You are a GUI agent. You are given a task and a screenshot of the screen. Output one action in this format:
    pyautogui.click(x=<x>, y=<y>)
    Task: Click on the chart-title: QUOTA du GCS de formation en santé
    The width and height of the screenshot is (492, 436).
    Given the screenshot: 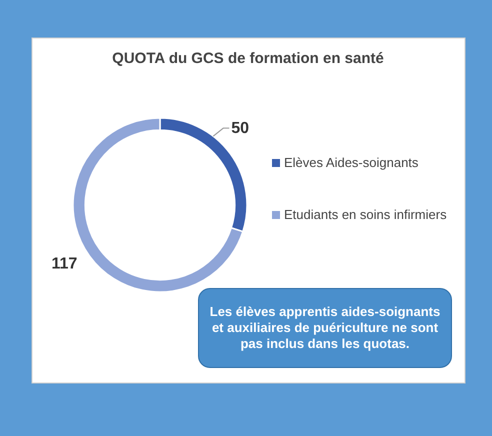 What is the action you would take?
    pyautogui.click(x=248, y=58)
    